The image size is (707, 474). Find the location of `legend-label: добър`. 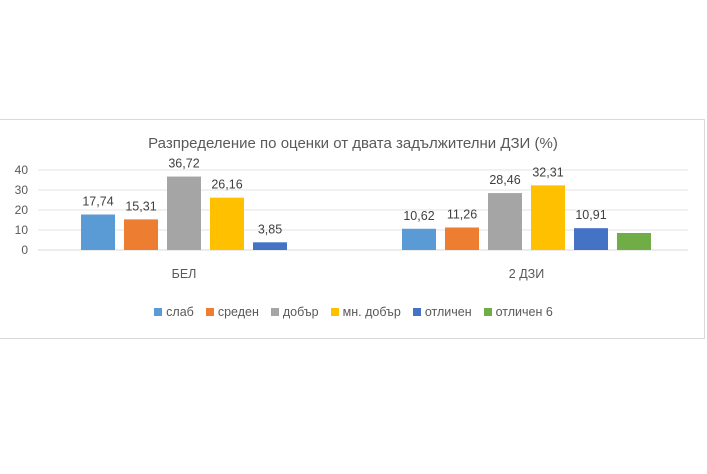

legend-label: добър is located at coordinates (300, 312).